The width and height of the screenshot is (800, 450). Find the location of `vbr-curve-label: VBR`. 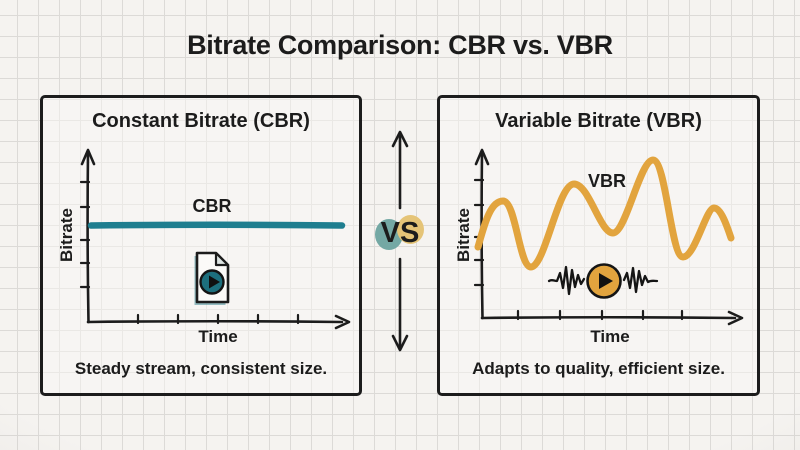

vbr-curve-label: VBR is located at coordinates (606, 181).